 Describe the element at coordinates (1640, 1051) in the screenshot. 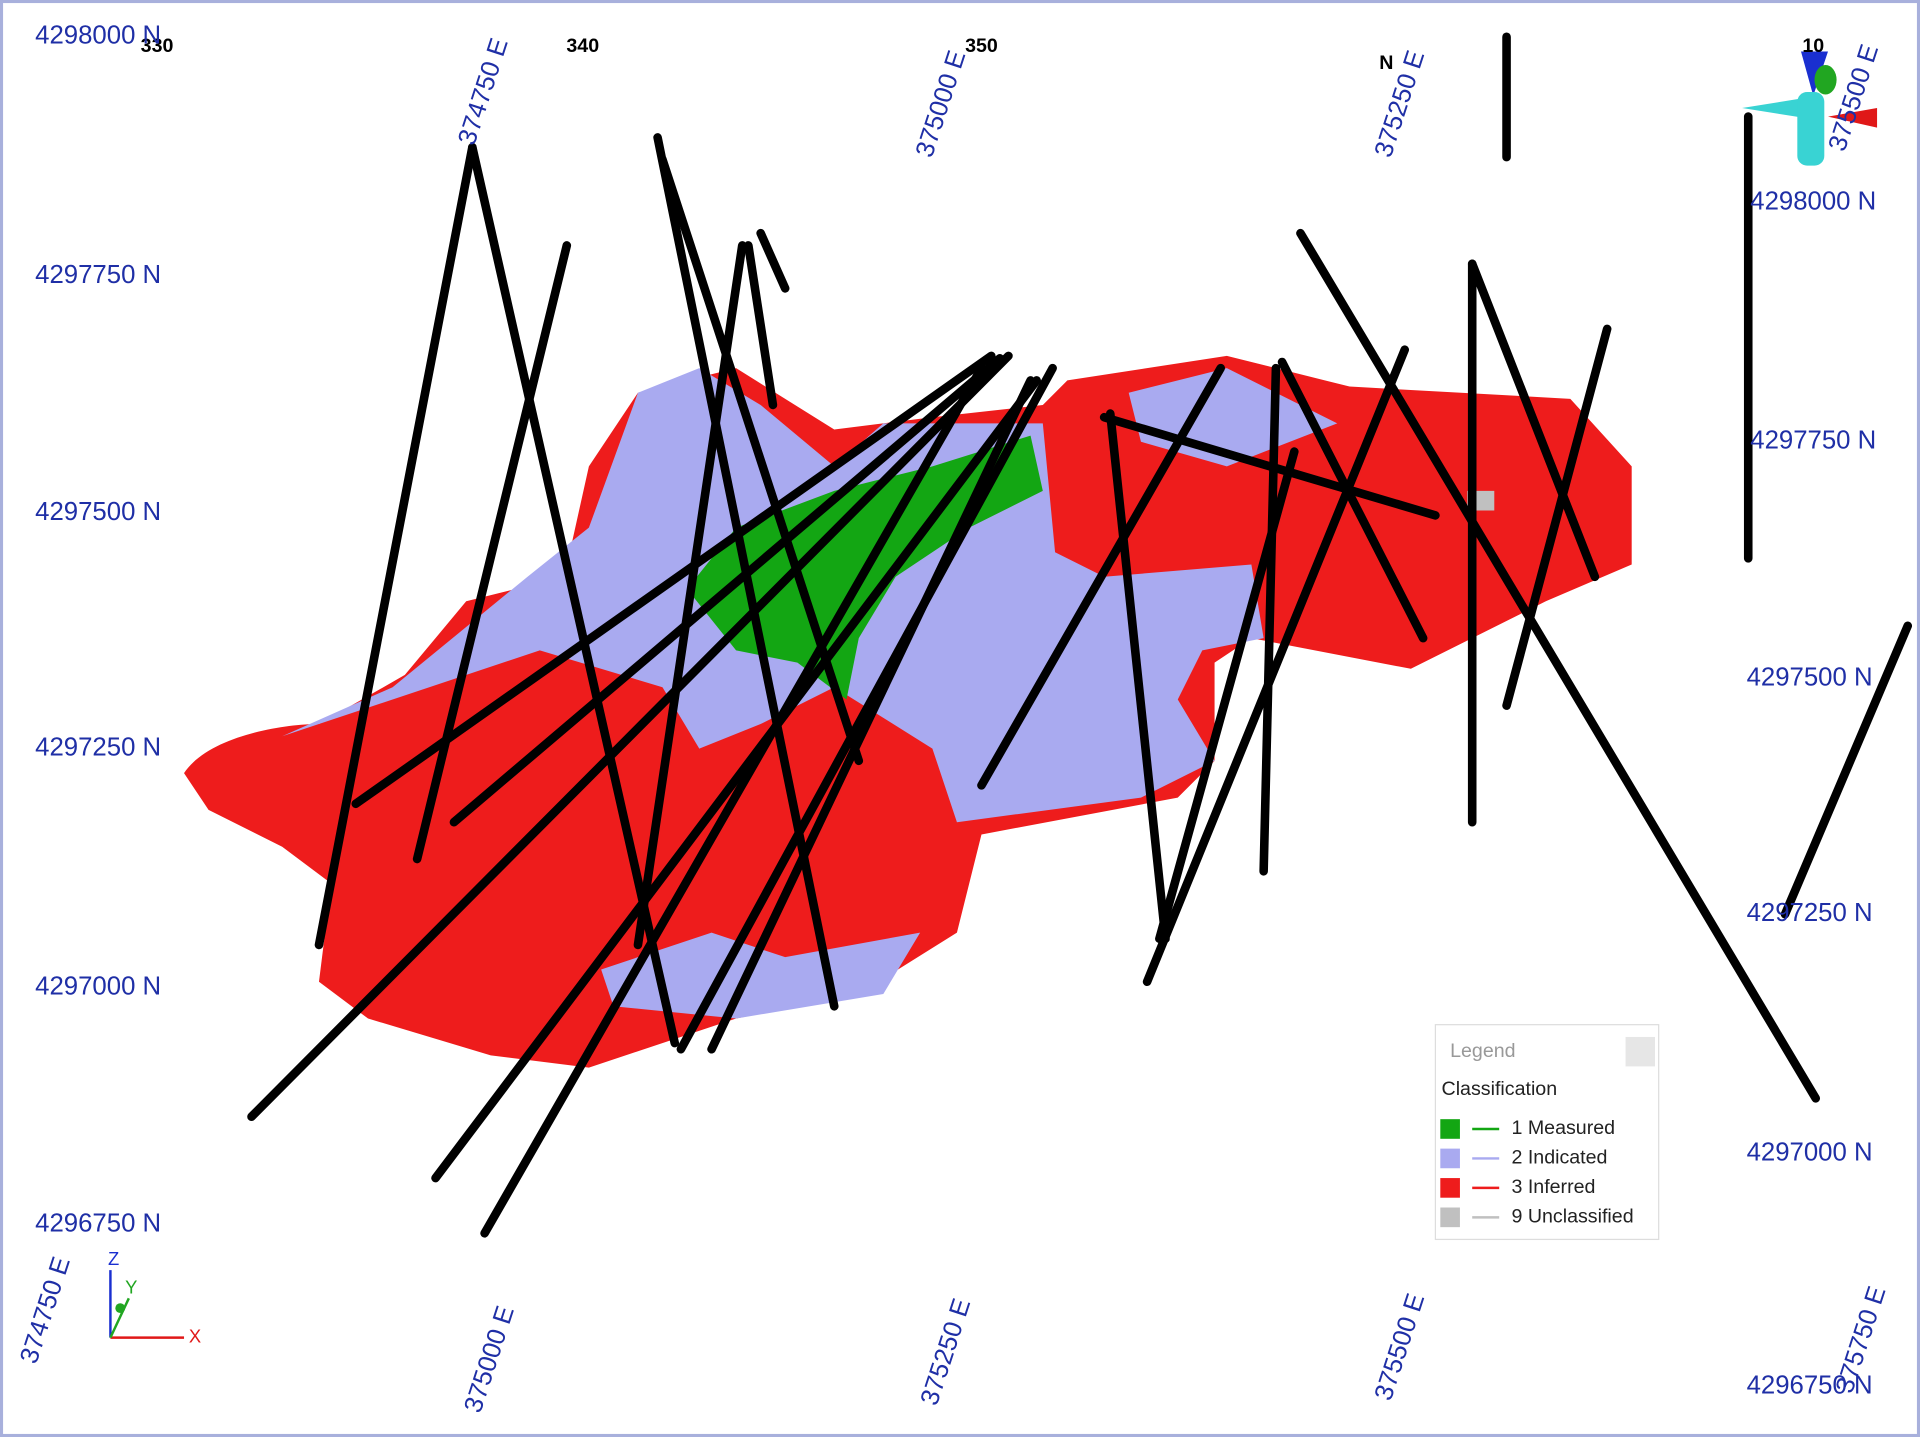

I see `legend-close-button` at that location.